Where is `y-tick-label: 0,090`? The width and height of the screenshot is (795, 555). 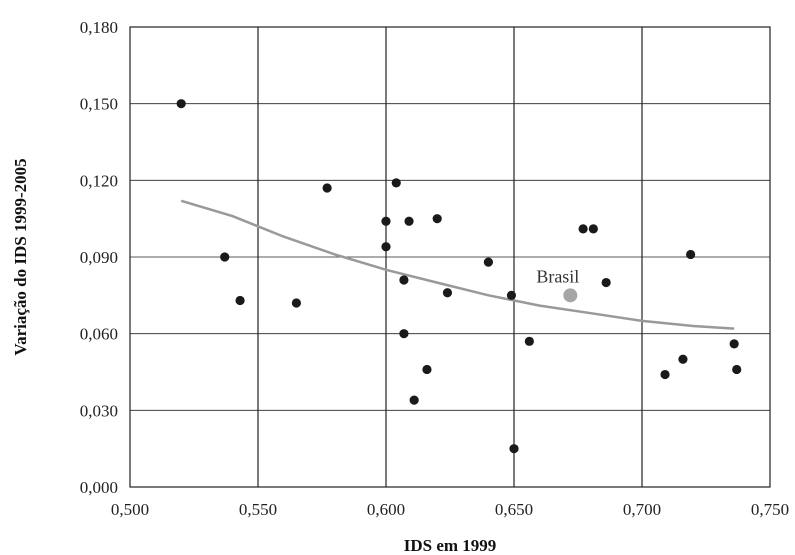
y-tick-label: 0,090 is located at coordinates (99, 257).